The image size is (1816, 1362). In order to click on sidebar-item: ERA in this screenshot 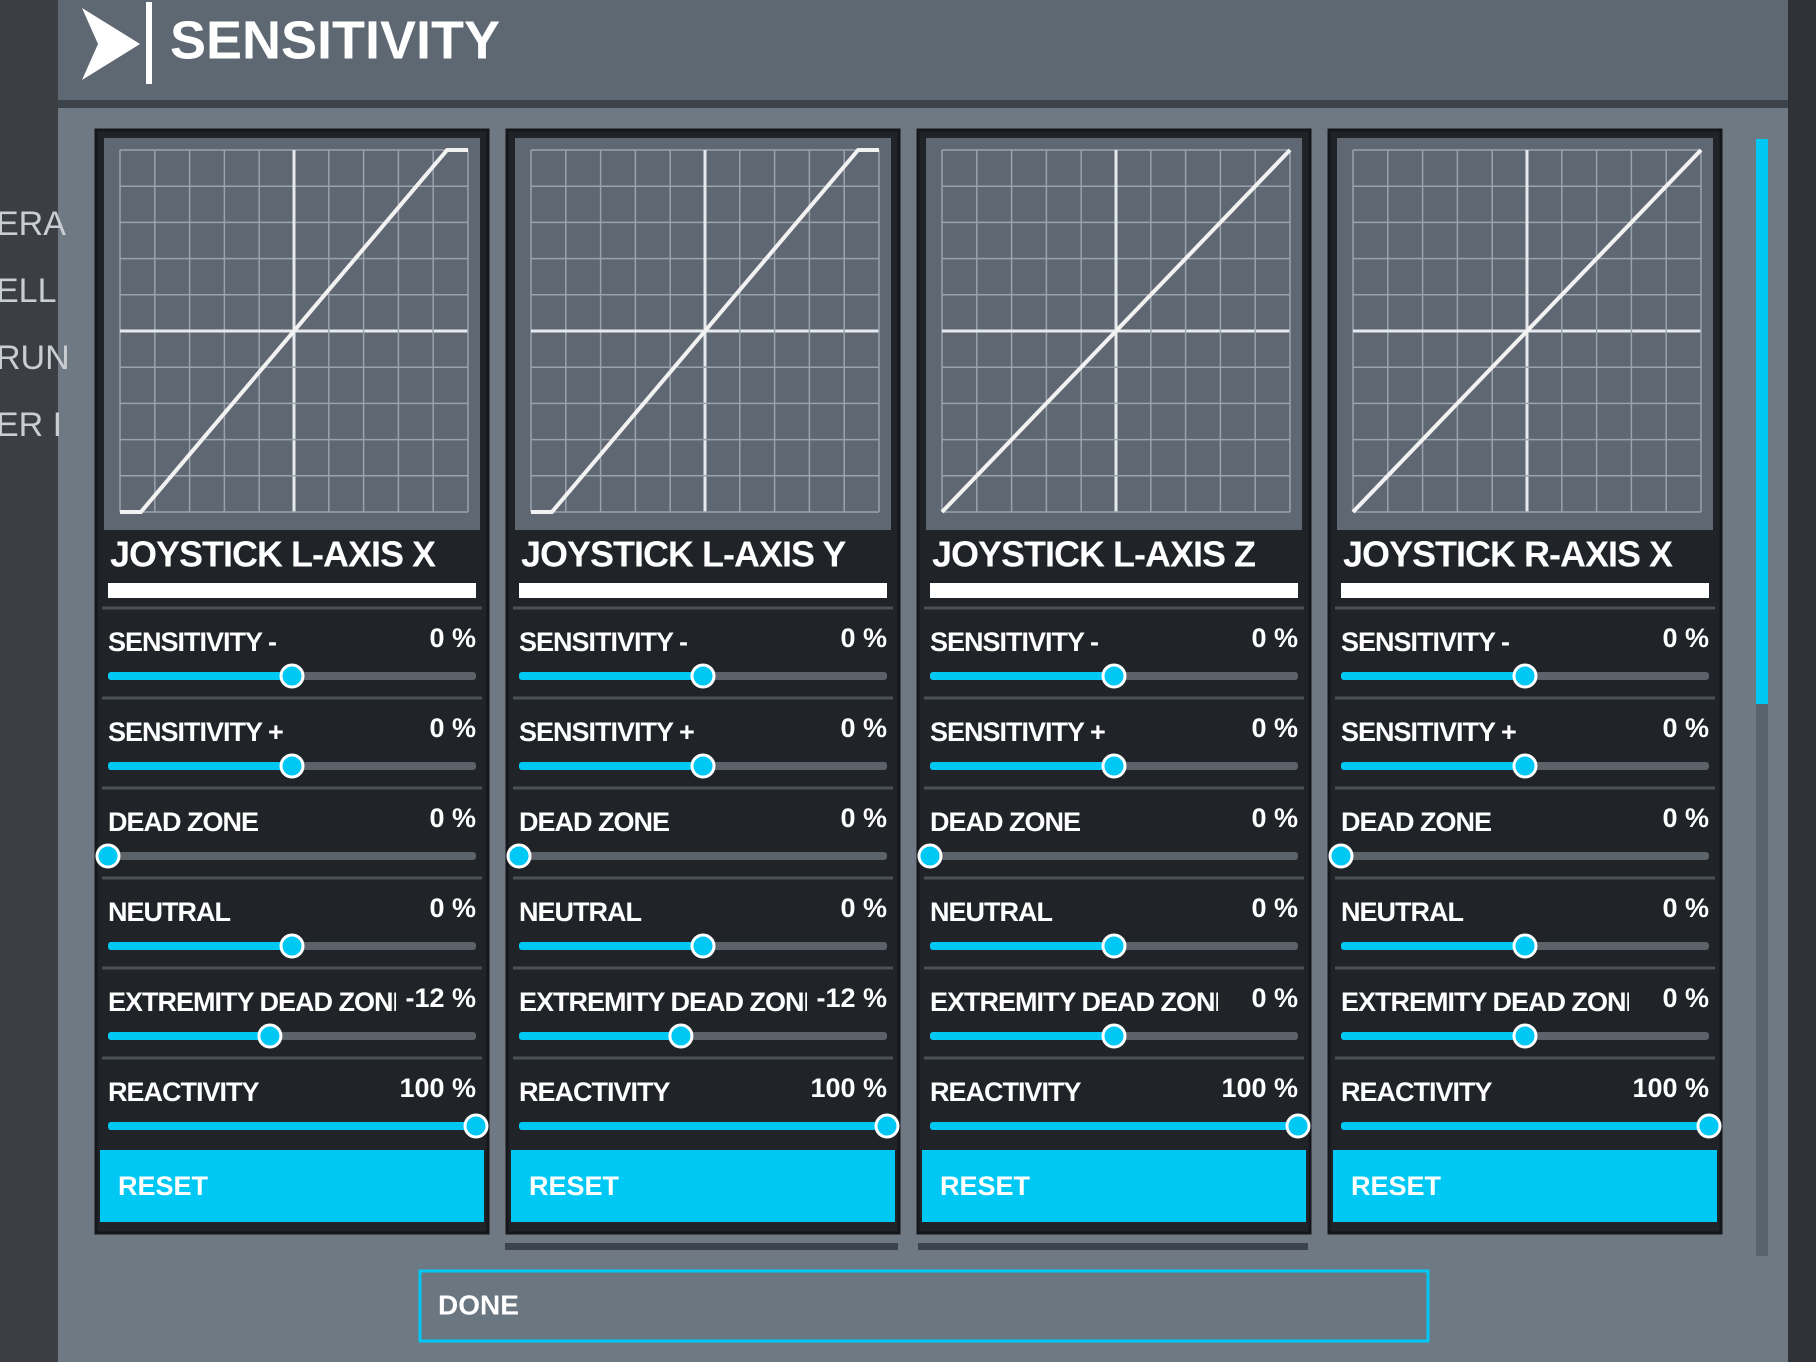, I will do `click(33, 224)`.